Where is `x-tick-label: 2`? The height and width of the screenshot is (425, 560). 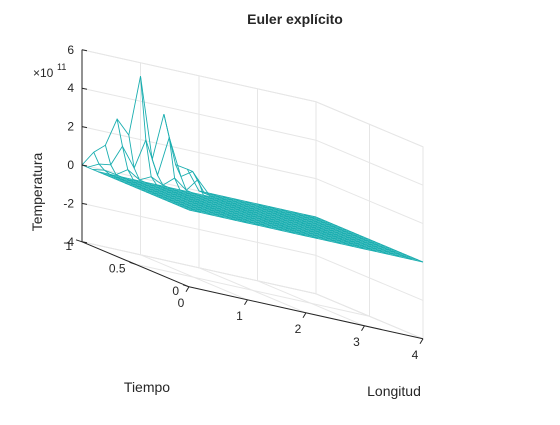 x-tick-label: 2 is located at coordinates (298, 329).